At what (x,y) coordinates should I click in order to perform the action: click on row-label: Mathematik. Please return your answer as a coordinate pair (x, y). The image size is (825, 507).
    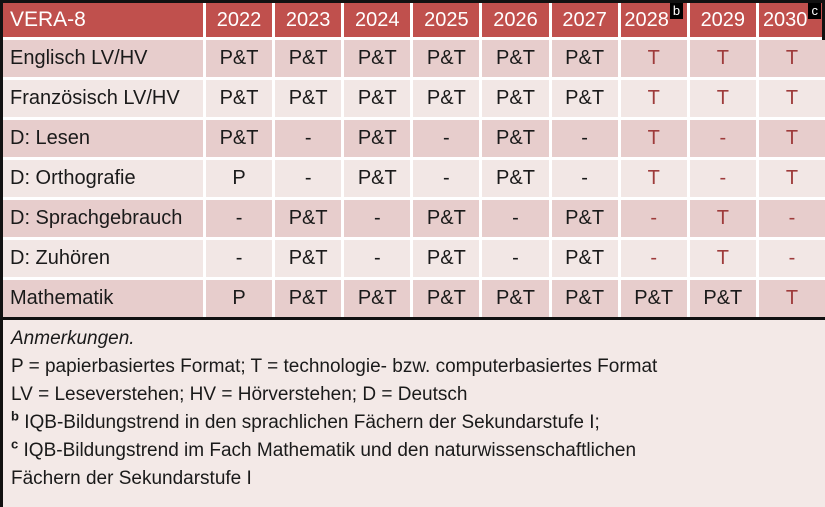
    Looking at the image, I should click on (103, 298).